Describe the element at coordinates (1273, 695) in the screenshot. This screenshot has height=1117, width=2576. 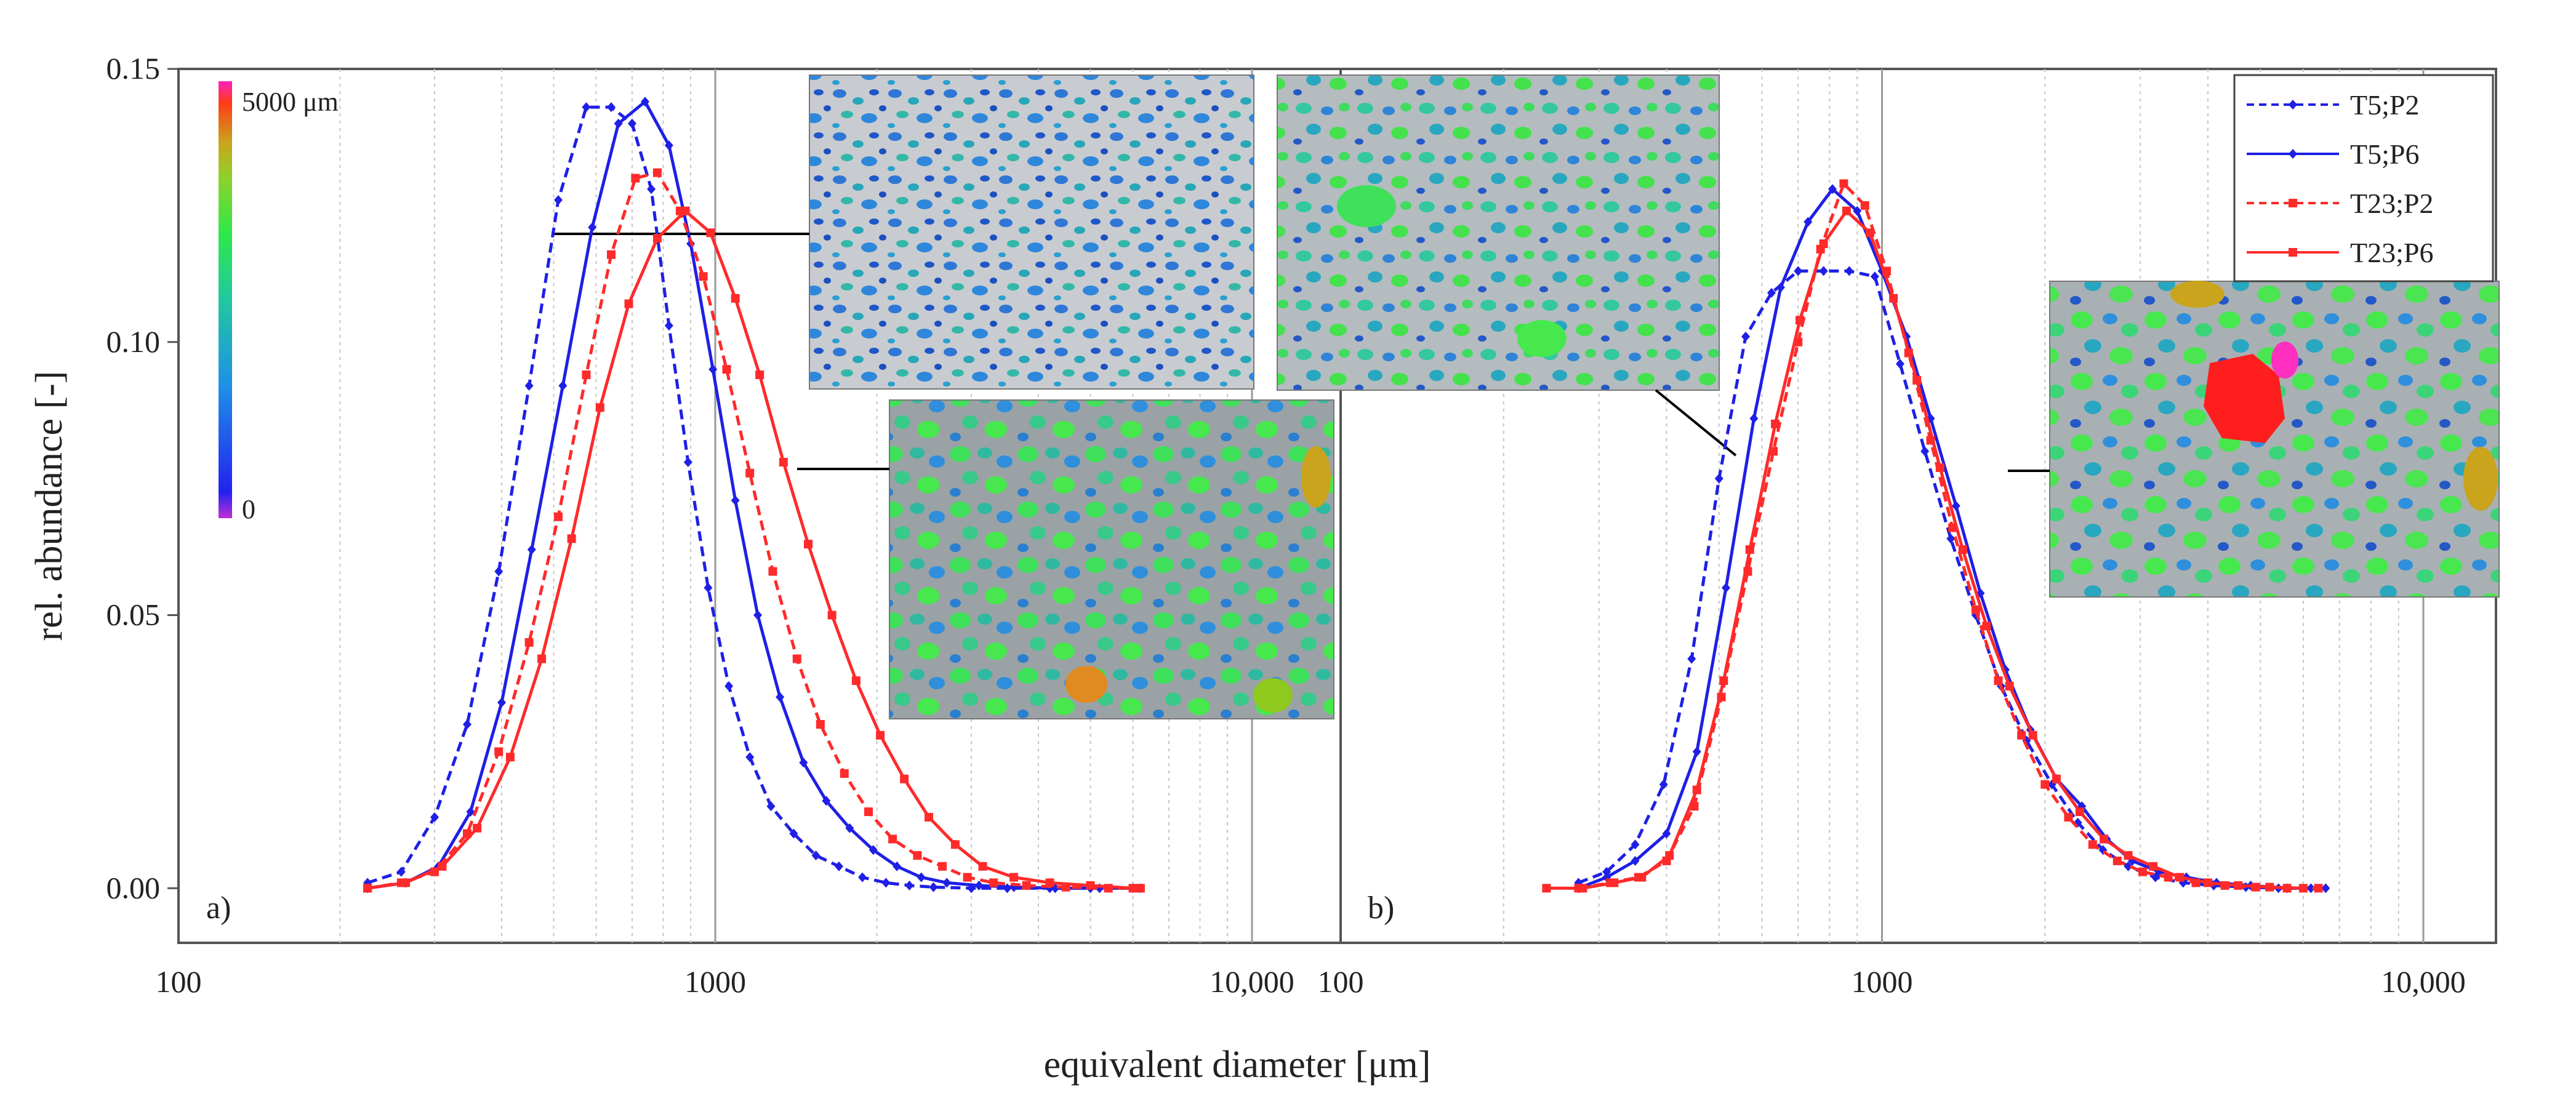
I see `large-grain-yellowgreen` at that location.